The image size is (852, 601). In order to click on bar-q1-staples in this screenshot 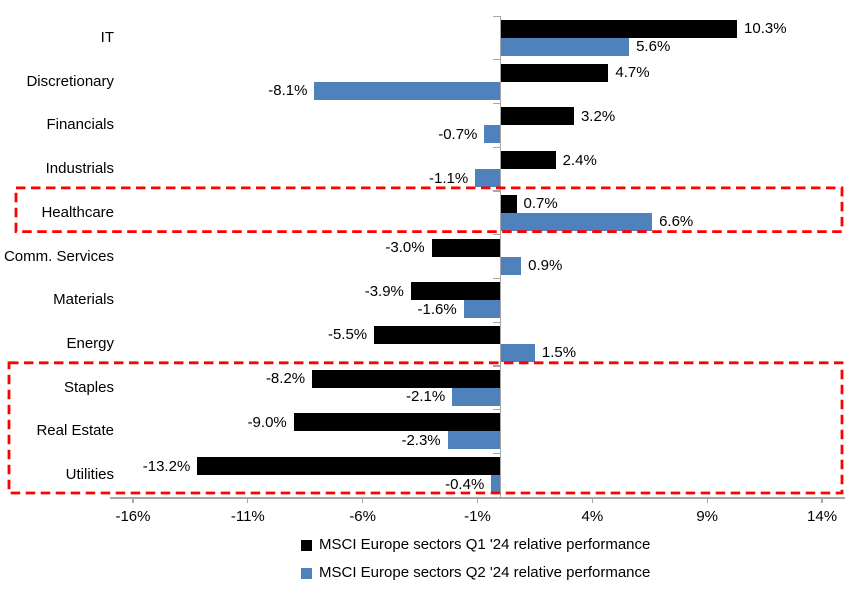, I will do `click(406, 378)`.